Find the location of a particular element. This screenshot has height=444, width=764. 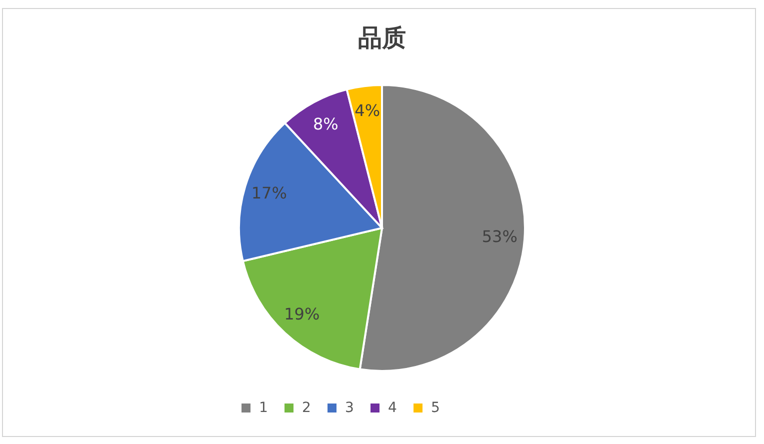

legend-label: 5 is located at coordinates (435, 408).